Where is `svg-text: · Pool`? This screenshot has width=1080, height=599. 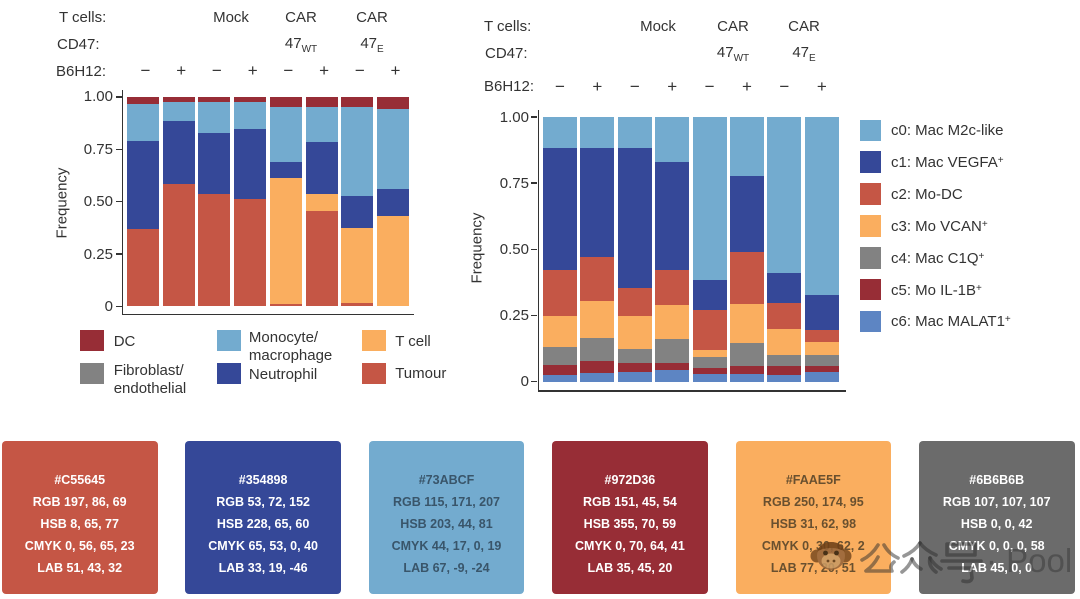 svg-text: · Pool is located at coordinates (1029, 560).